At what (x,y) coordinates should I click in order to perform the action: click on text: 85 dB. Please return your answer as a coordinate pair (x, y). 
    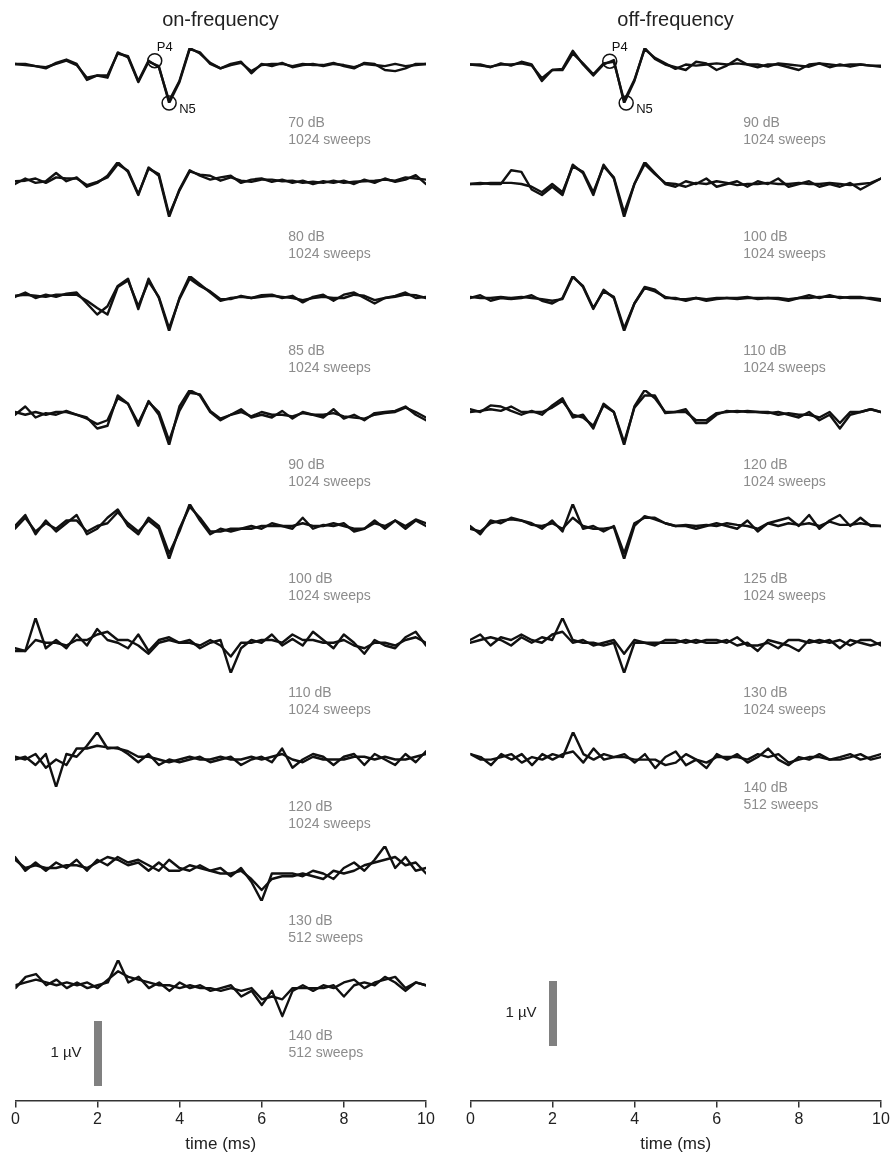
    Looking at the image, I should click on (306, 350).